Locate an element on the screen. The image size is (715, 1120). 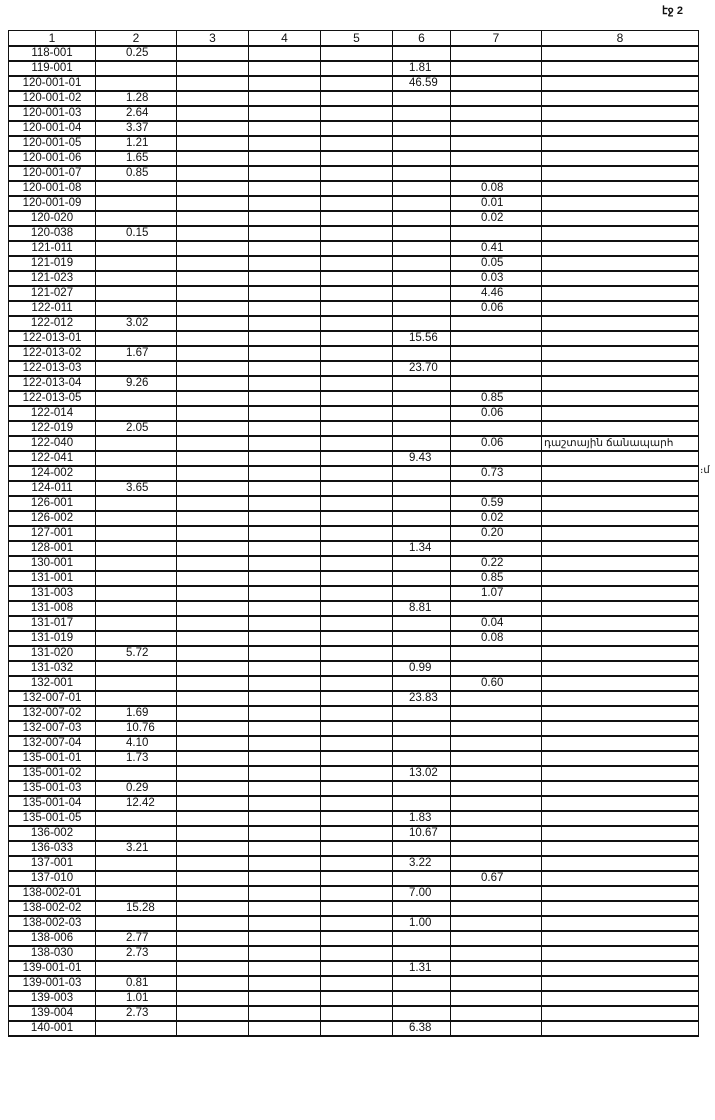
table-row: 126-002 0.02 is located at coordinates (353, 518).